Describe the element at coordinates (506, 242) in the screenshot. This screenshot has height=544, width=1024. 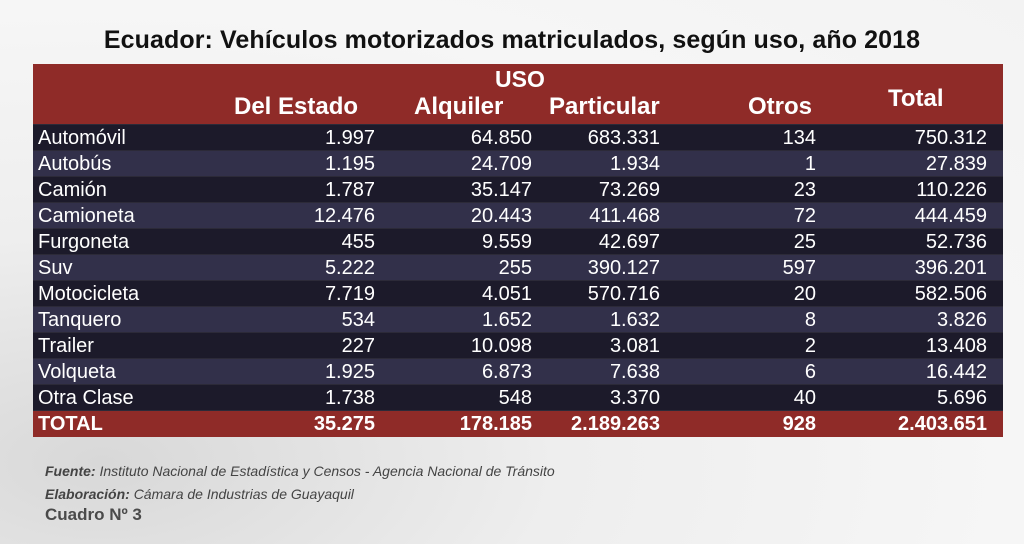
I see `cell-alquiler: 9.559` at that location.